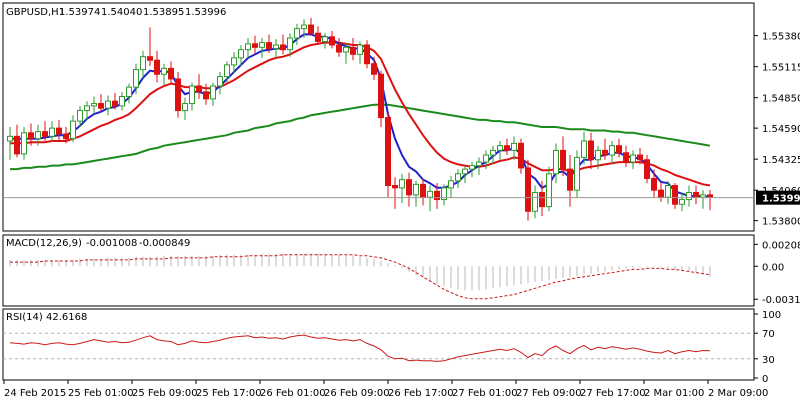 This screenshot has width=800, height=400. I want to click on rsi-axis: 100 70 30 0, so click(767, 347).